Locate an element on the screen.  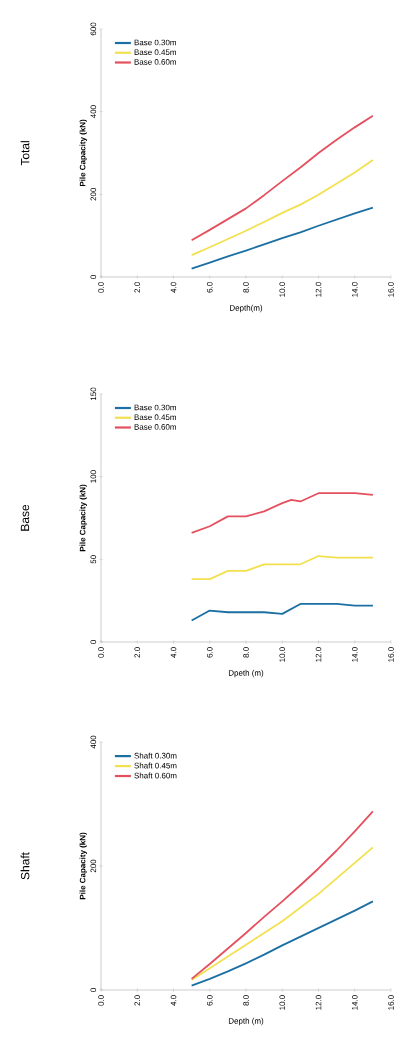
text: Total is located at coordinates (25, 153).